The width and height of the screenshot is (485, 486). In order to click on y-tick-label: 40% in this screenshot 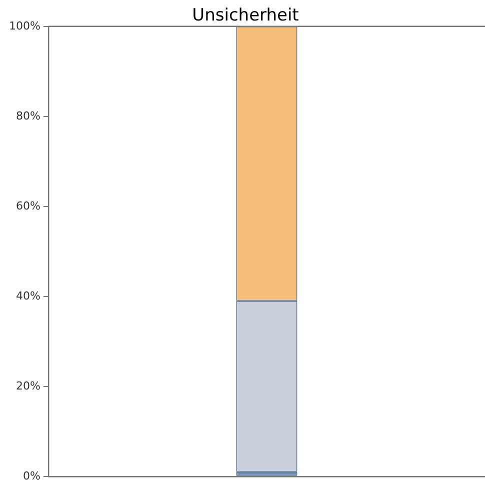, I will do `click(28, 295)`.